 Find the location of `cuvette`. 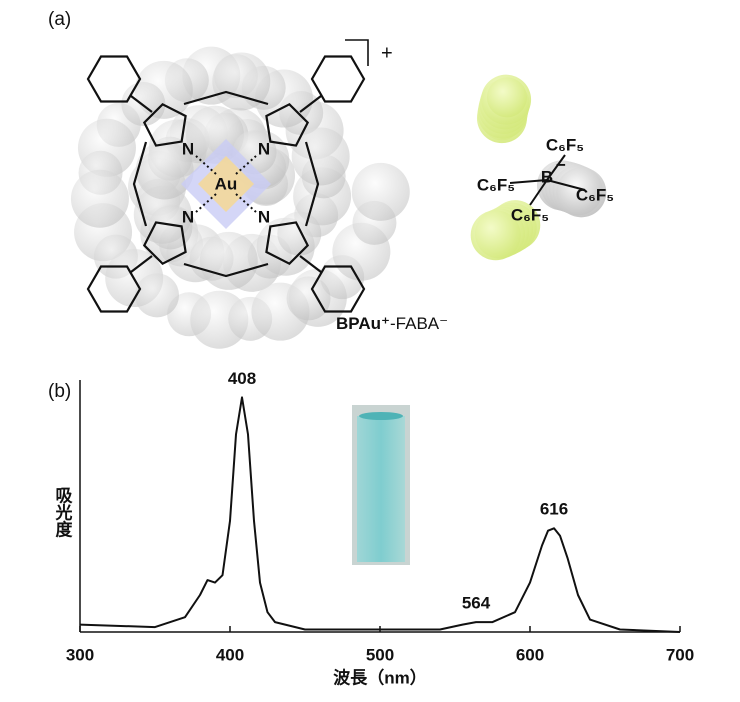

cuvette is located at coordinates (381, 485).